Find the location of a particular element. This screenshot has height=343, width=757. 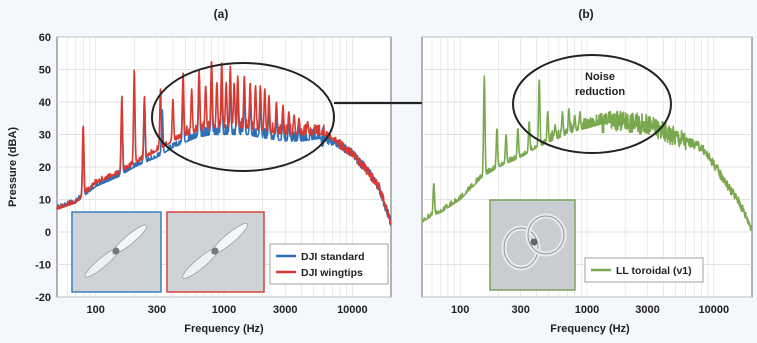

a-x-tick-label-2: 1000 is located at coordinates (224, 310).